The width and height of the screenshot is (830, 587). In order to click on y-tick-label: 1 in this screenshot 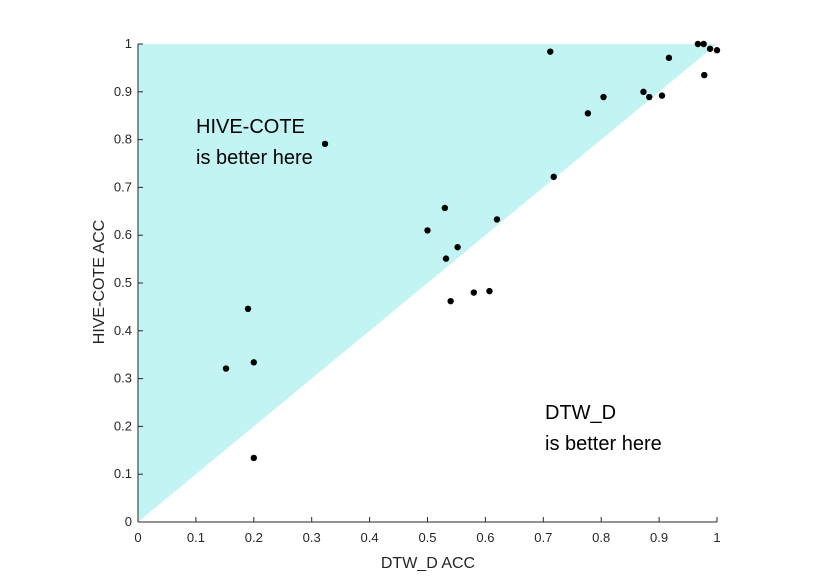, I will do `click(128, 43)`.